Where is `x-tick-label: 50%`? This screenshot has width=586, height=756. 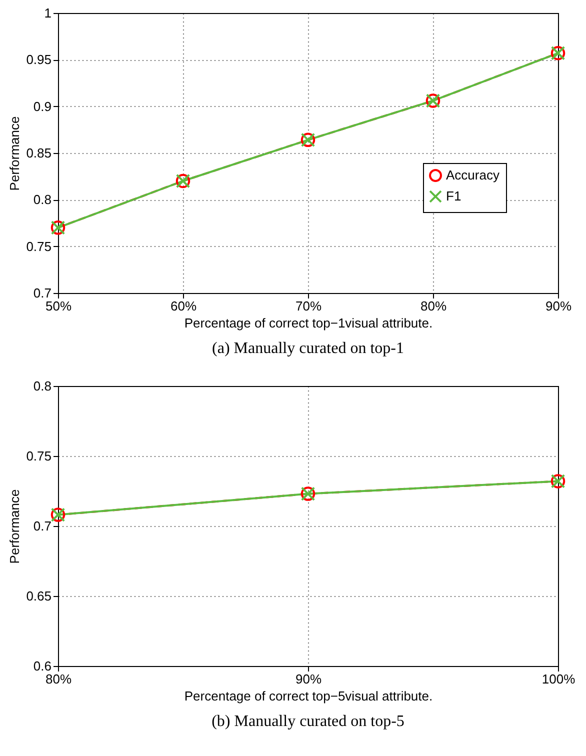 x-tick-label: 50% is located at coordinates (58, 306).